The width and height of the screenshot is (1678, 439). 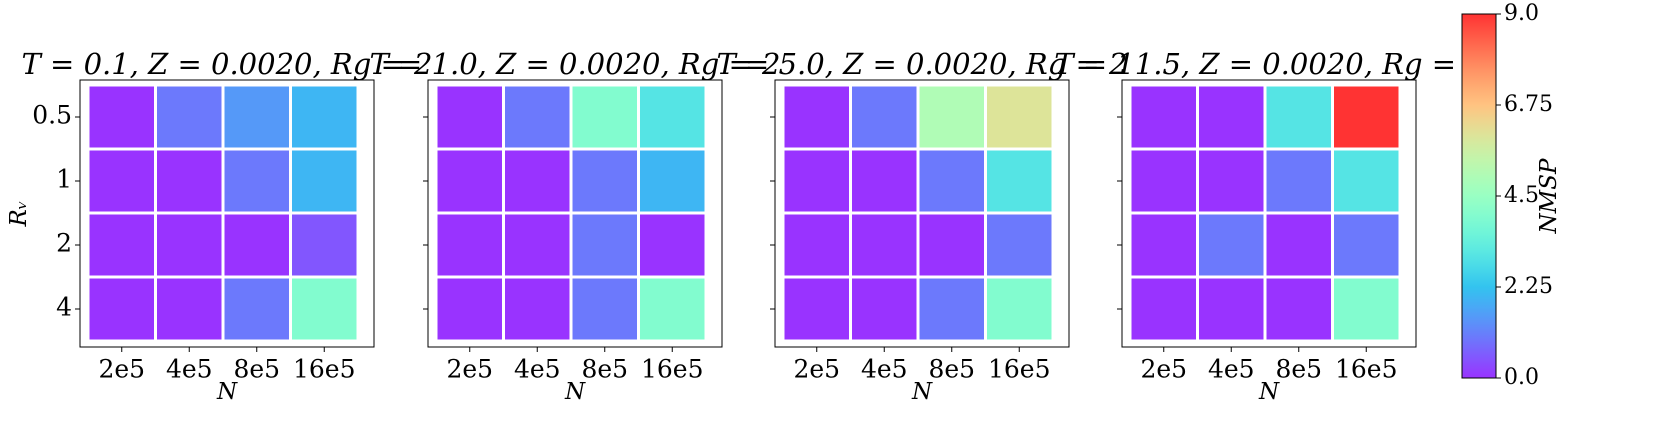 I want to click on y-tick-label: 2, so click(x=64, y=243).